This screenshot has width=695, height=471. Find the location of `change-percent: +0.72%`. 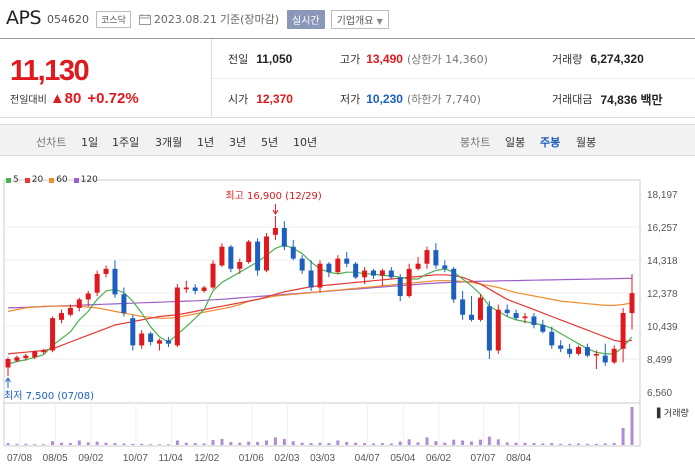

change-percent: +0.72% is located at coordinates (113, 98).